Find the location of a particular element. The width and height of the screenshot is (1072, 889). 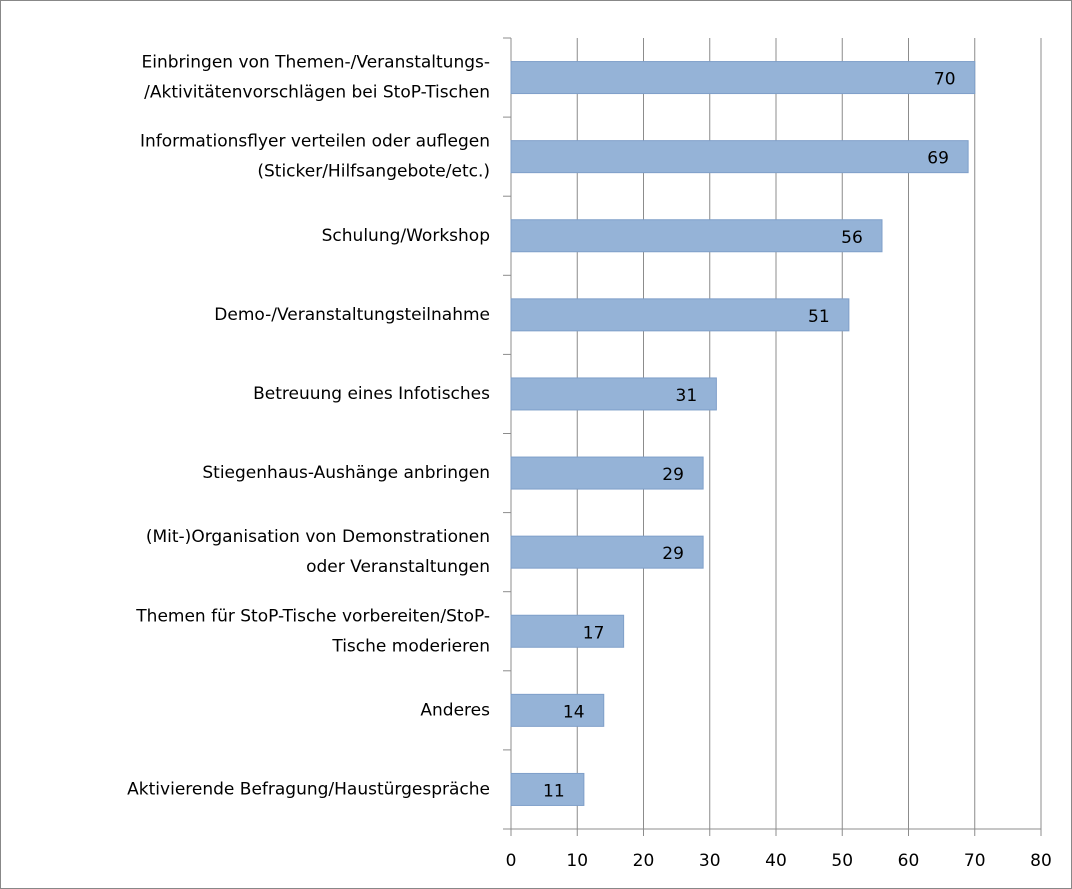

x-tick-label: 0 is located at coordinates (511, 861).